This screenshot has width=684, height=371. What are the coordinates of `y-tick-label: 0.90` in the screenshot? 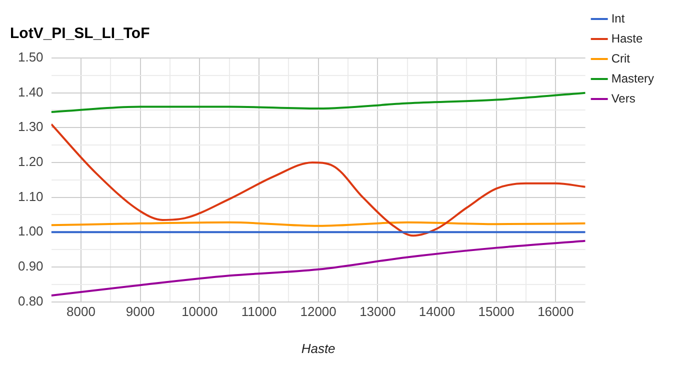 It's located at (31, 266).